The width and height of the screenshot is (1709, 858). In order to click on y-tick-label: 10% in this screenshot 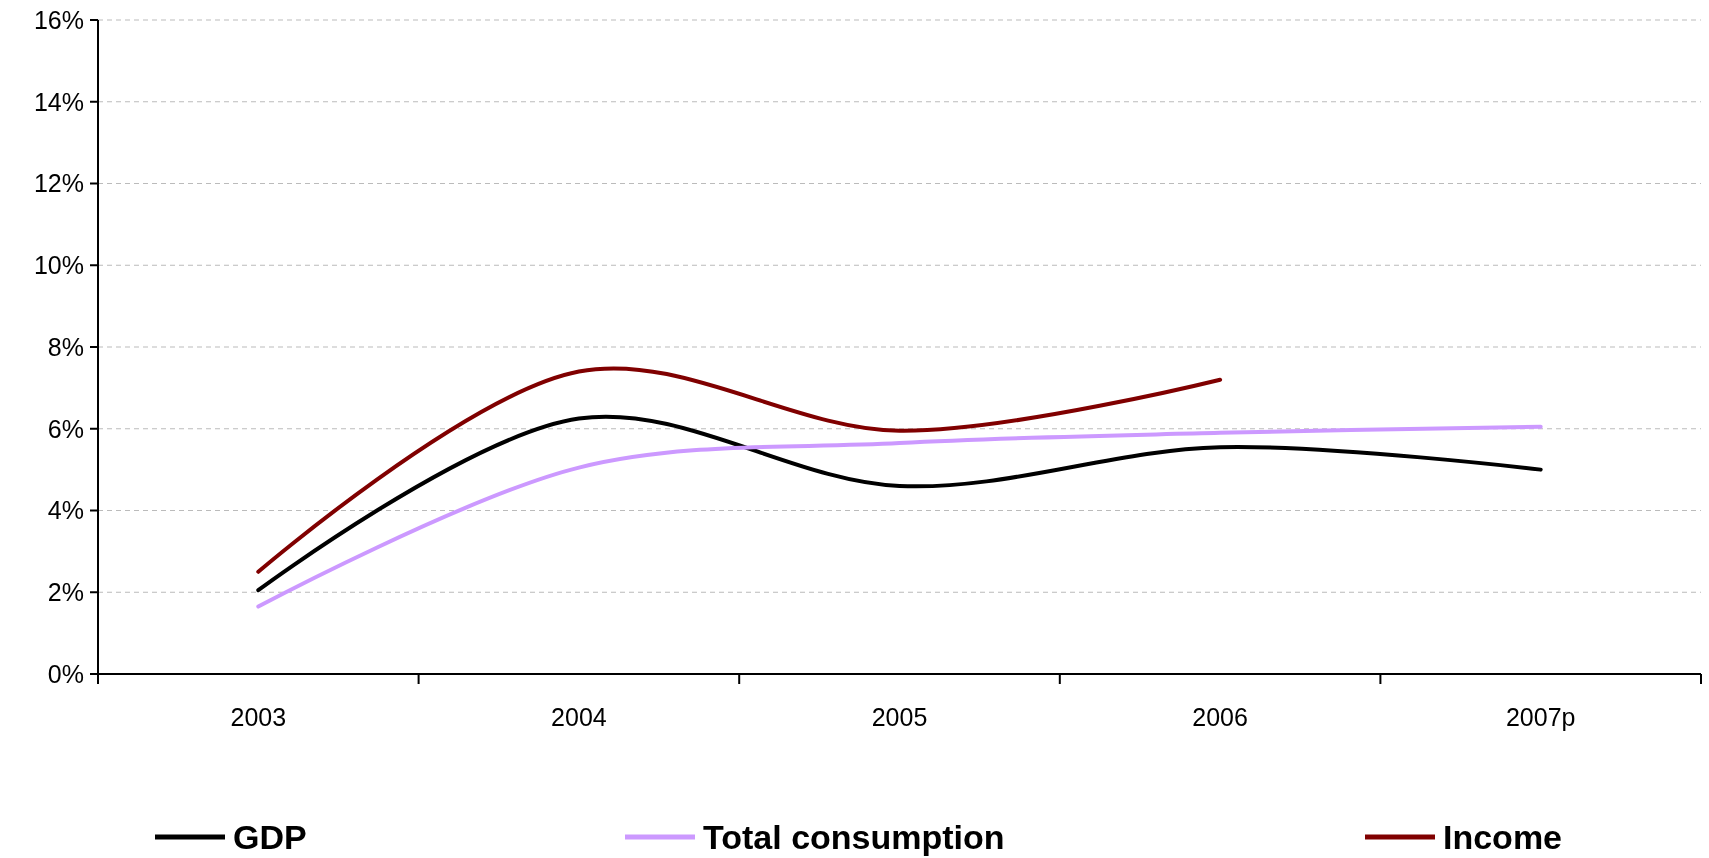, I will do `click(58, 265)`.